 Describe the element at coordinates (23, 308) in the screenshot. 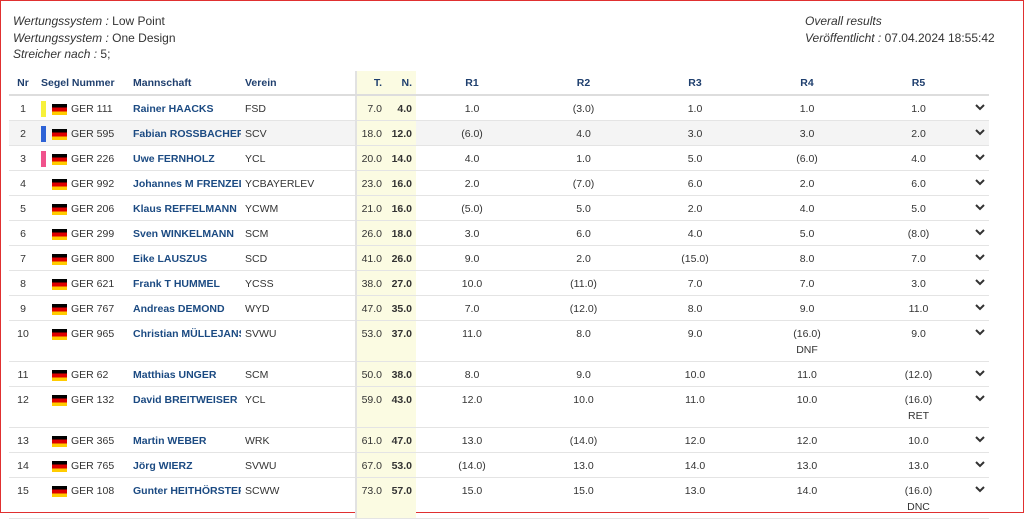

I see `rank: 9` at that location.